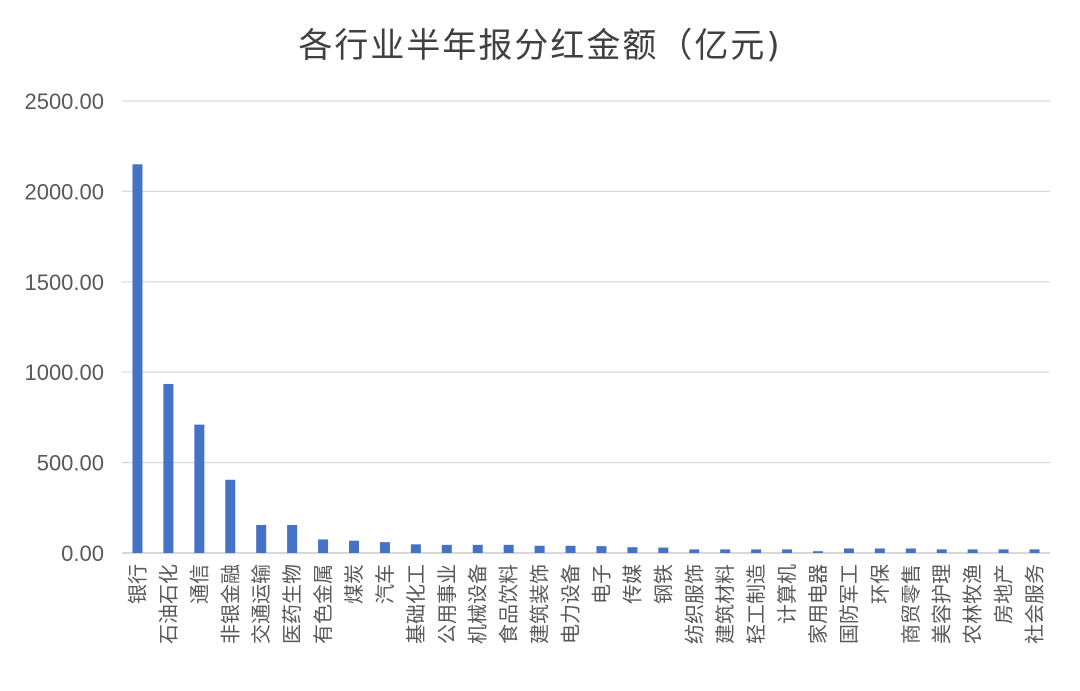 Image resolution: width=1080 pixels, height=691 pixels. I want to click on x-category-label: 建筑材料, so click(725, 604).